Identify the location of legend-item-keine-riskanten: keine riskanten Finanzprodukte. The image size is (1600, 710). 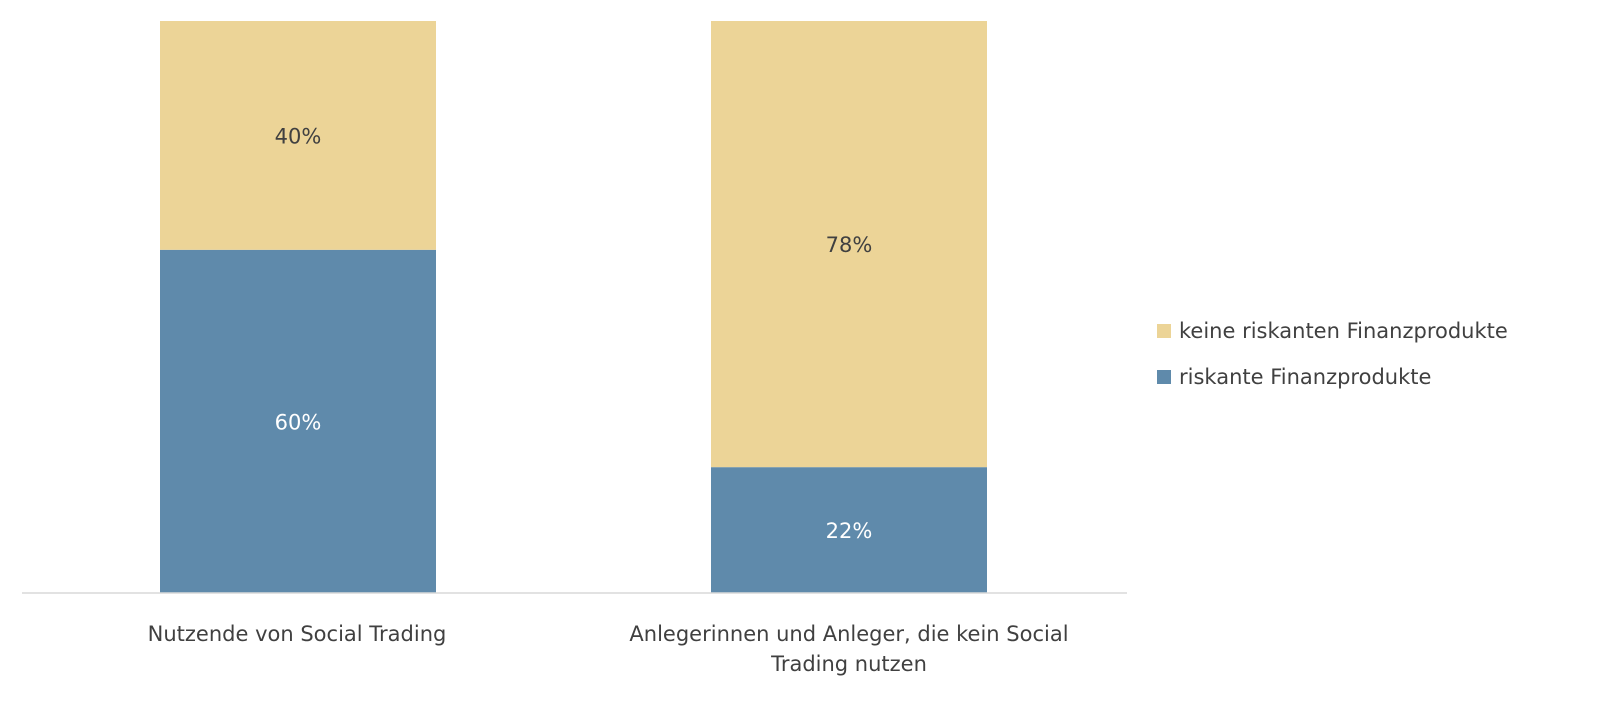
(1332, 331).